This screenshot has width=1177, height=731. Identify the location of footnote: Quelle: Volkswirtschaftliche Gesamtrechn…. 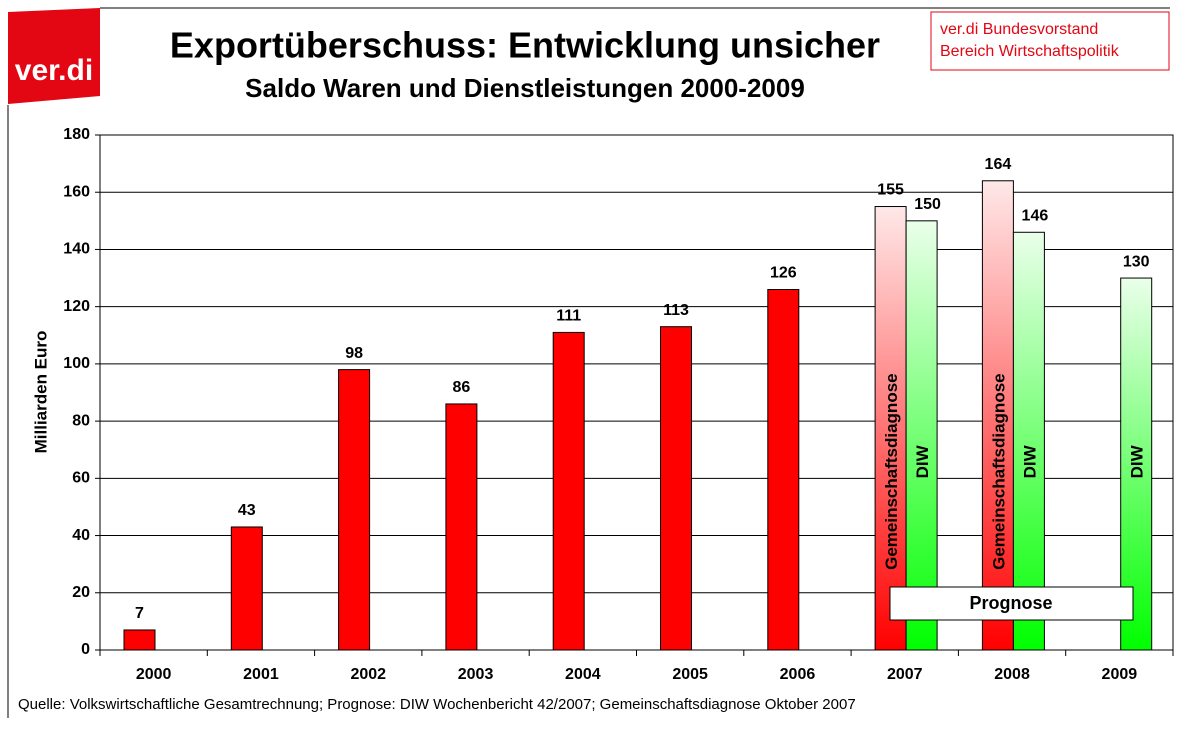
(437, 704).